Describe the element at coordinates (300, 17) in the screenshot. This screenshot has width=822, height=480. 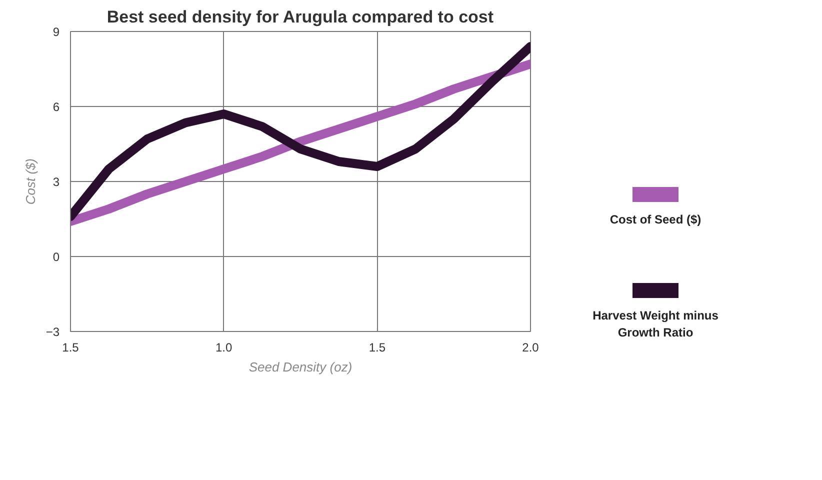
I see `chart-title: Best seed density for Arugula compared to cost` at that location.